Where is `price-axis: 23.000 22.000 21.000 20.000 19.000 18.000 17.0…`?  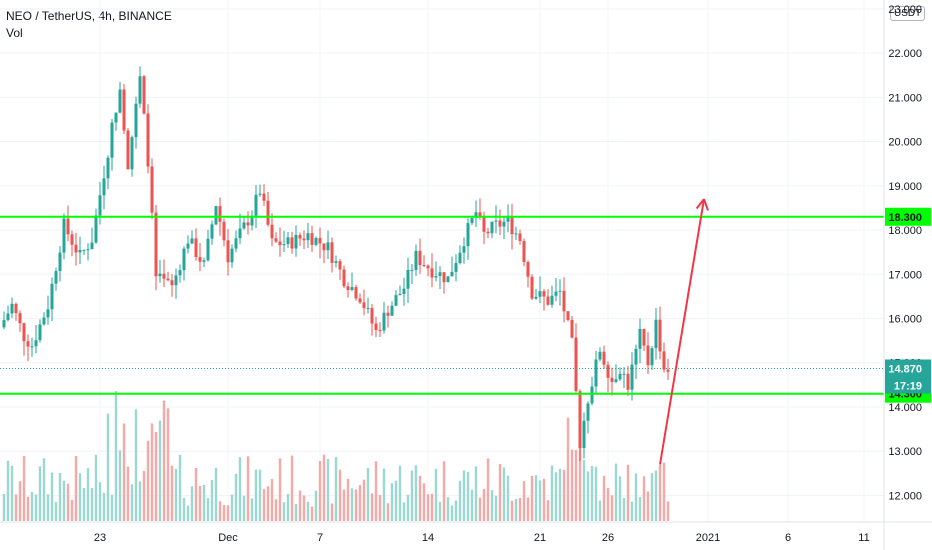
price-axis: 23.000 22.000 21.000 20.000 19.000 18.000 17.0… is located at coordinates (907, 275).